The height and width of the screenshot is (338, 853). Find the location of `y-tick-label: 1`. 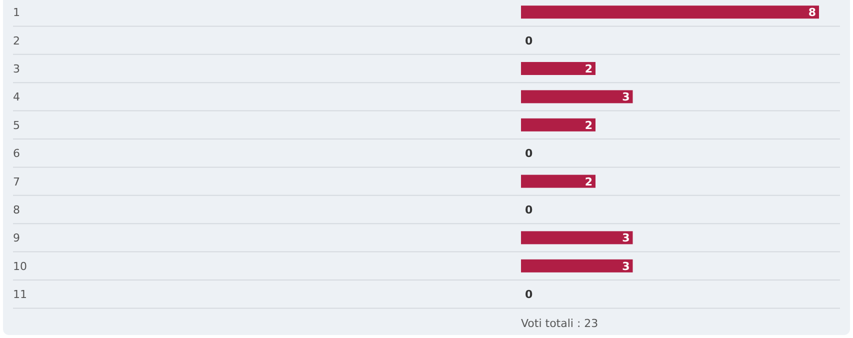

y-tick-label: 1 is located at coordinates (16, 13).